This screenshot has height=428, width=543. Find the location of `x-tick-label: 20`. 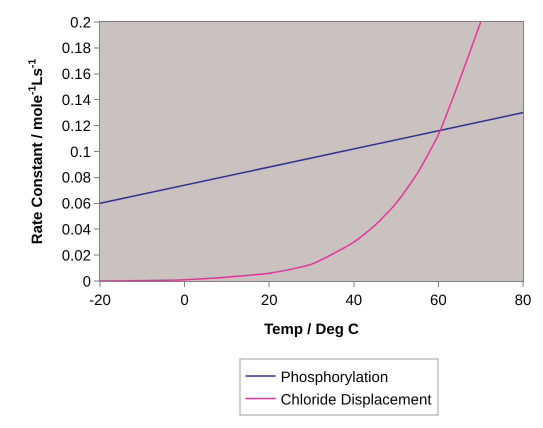

x-tick-label: 20 is located at coordinates (269, 300).